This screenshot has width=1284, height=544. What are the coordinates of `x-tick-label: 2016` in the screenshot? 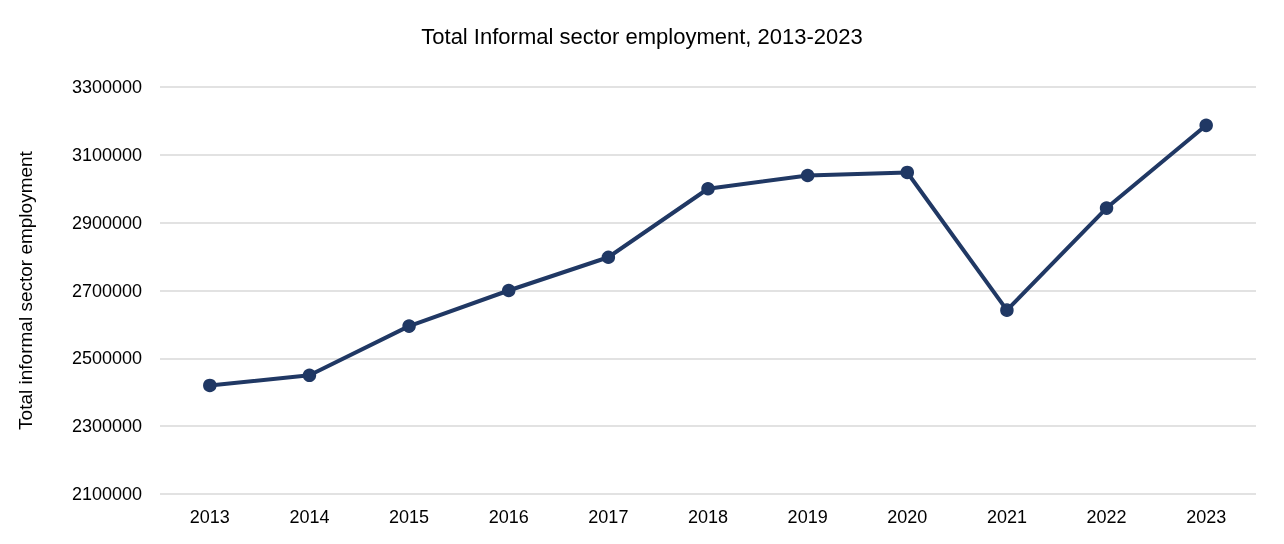 It's located at (508, 517).